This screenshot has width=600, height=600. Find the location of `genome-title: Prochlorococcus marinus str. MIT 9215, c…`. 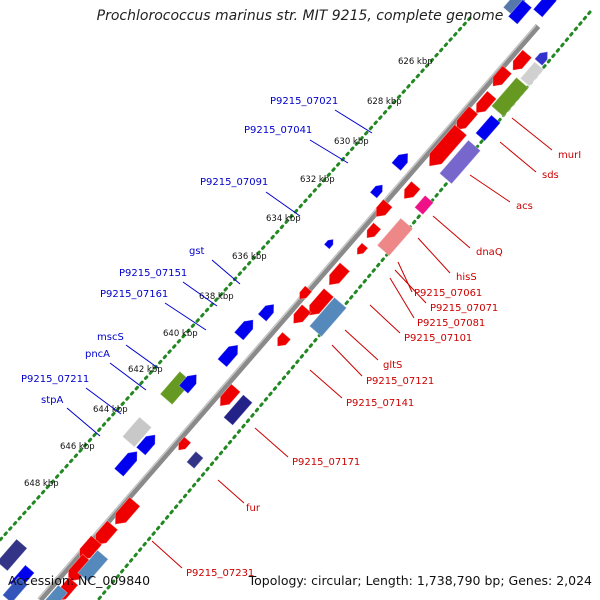

genome-title: Prochlorococcus marinus str. MIT 9215, c… is located at coordinates (300, 16).